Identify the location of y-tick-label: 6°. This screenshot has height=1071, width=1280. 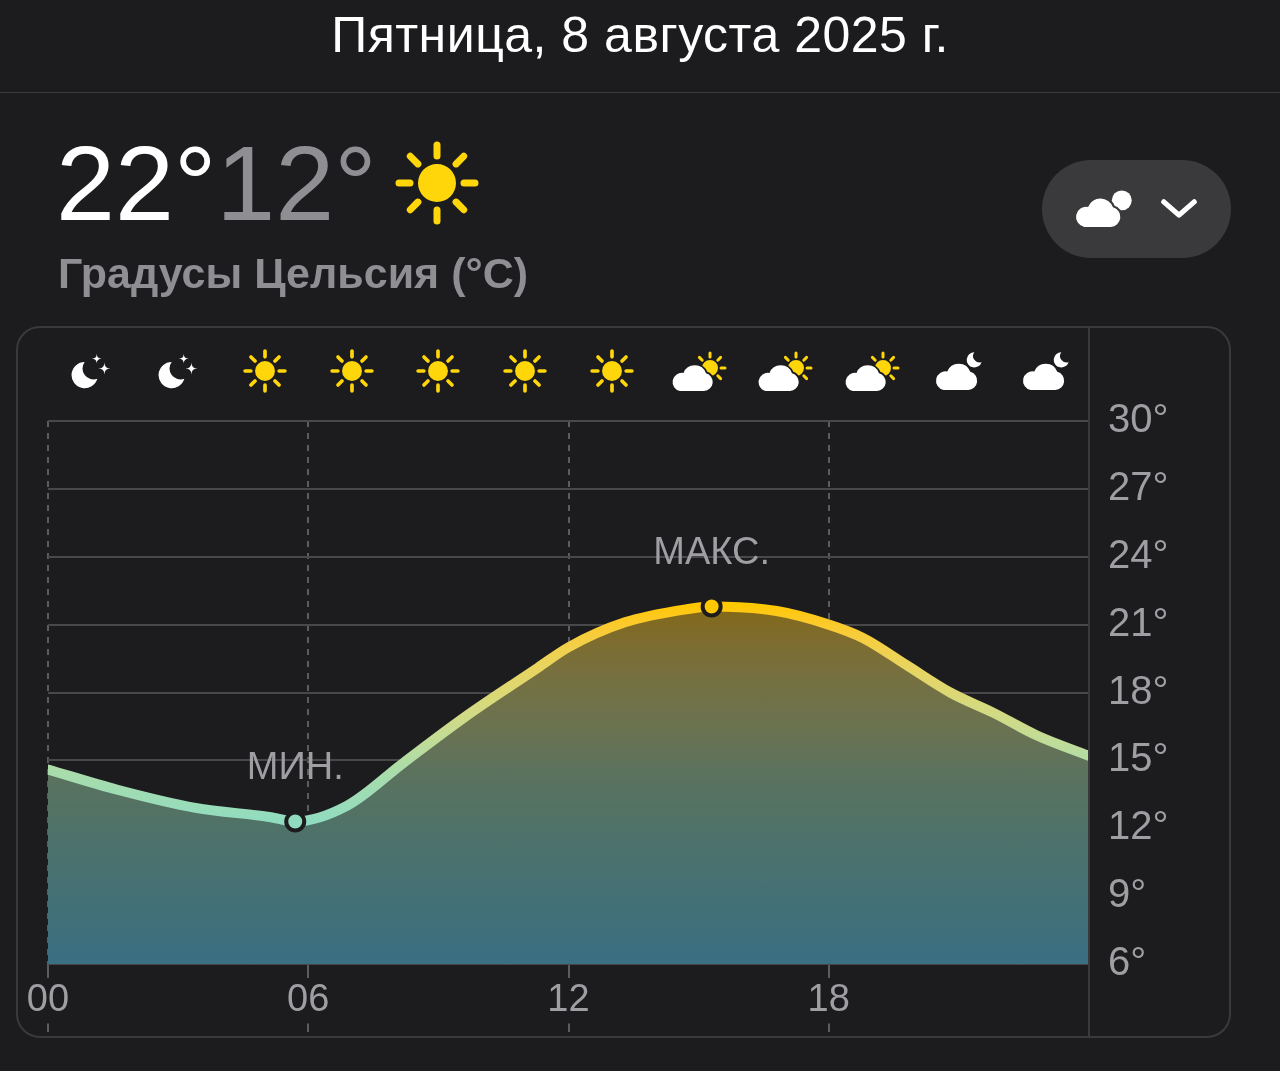
(1127, 961).